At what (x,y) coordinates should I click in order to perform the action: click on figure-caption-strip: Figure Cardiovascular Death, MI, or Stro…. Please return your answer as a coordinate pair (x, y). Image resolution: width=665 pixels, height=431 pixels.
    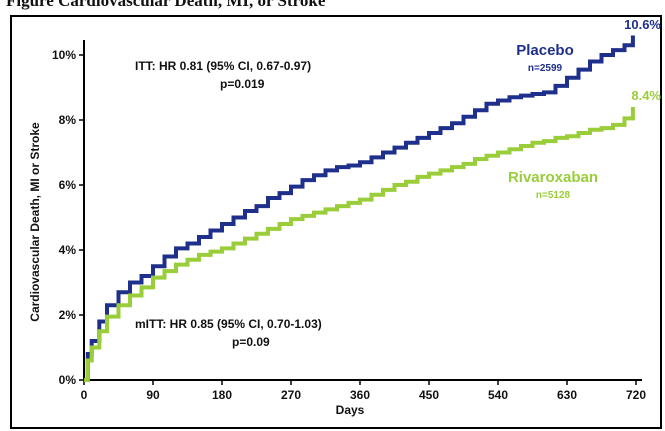
    Looking at the image, I should click on (332, 7).